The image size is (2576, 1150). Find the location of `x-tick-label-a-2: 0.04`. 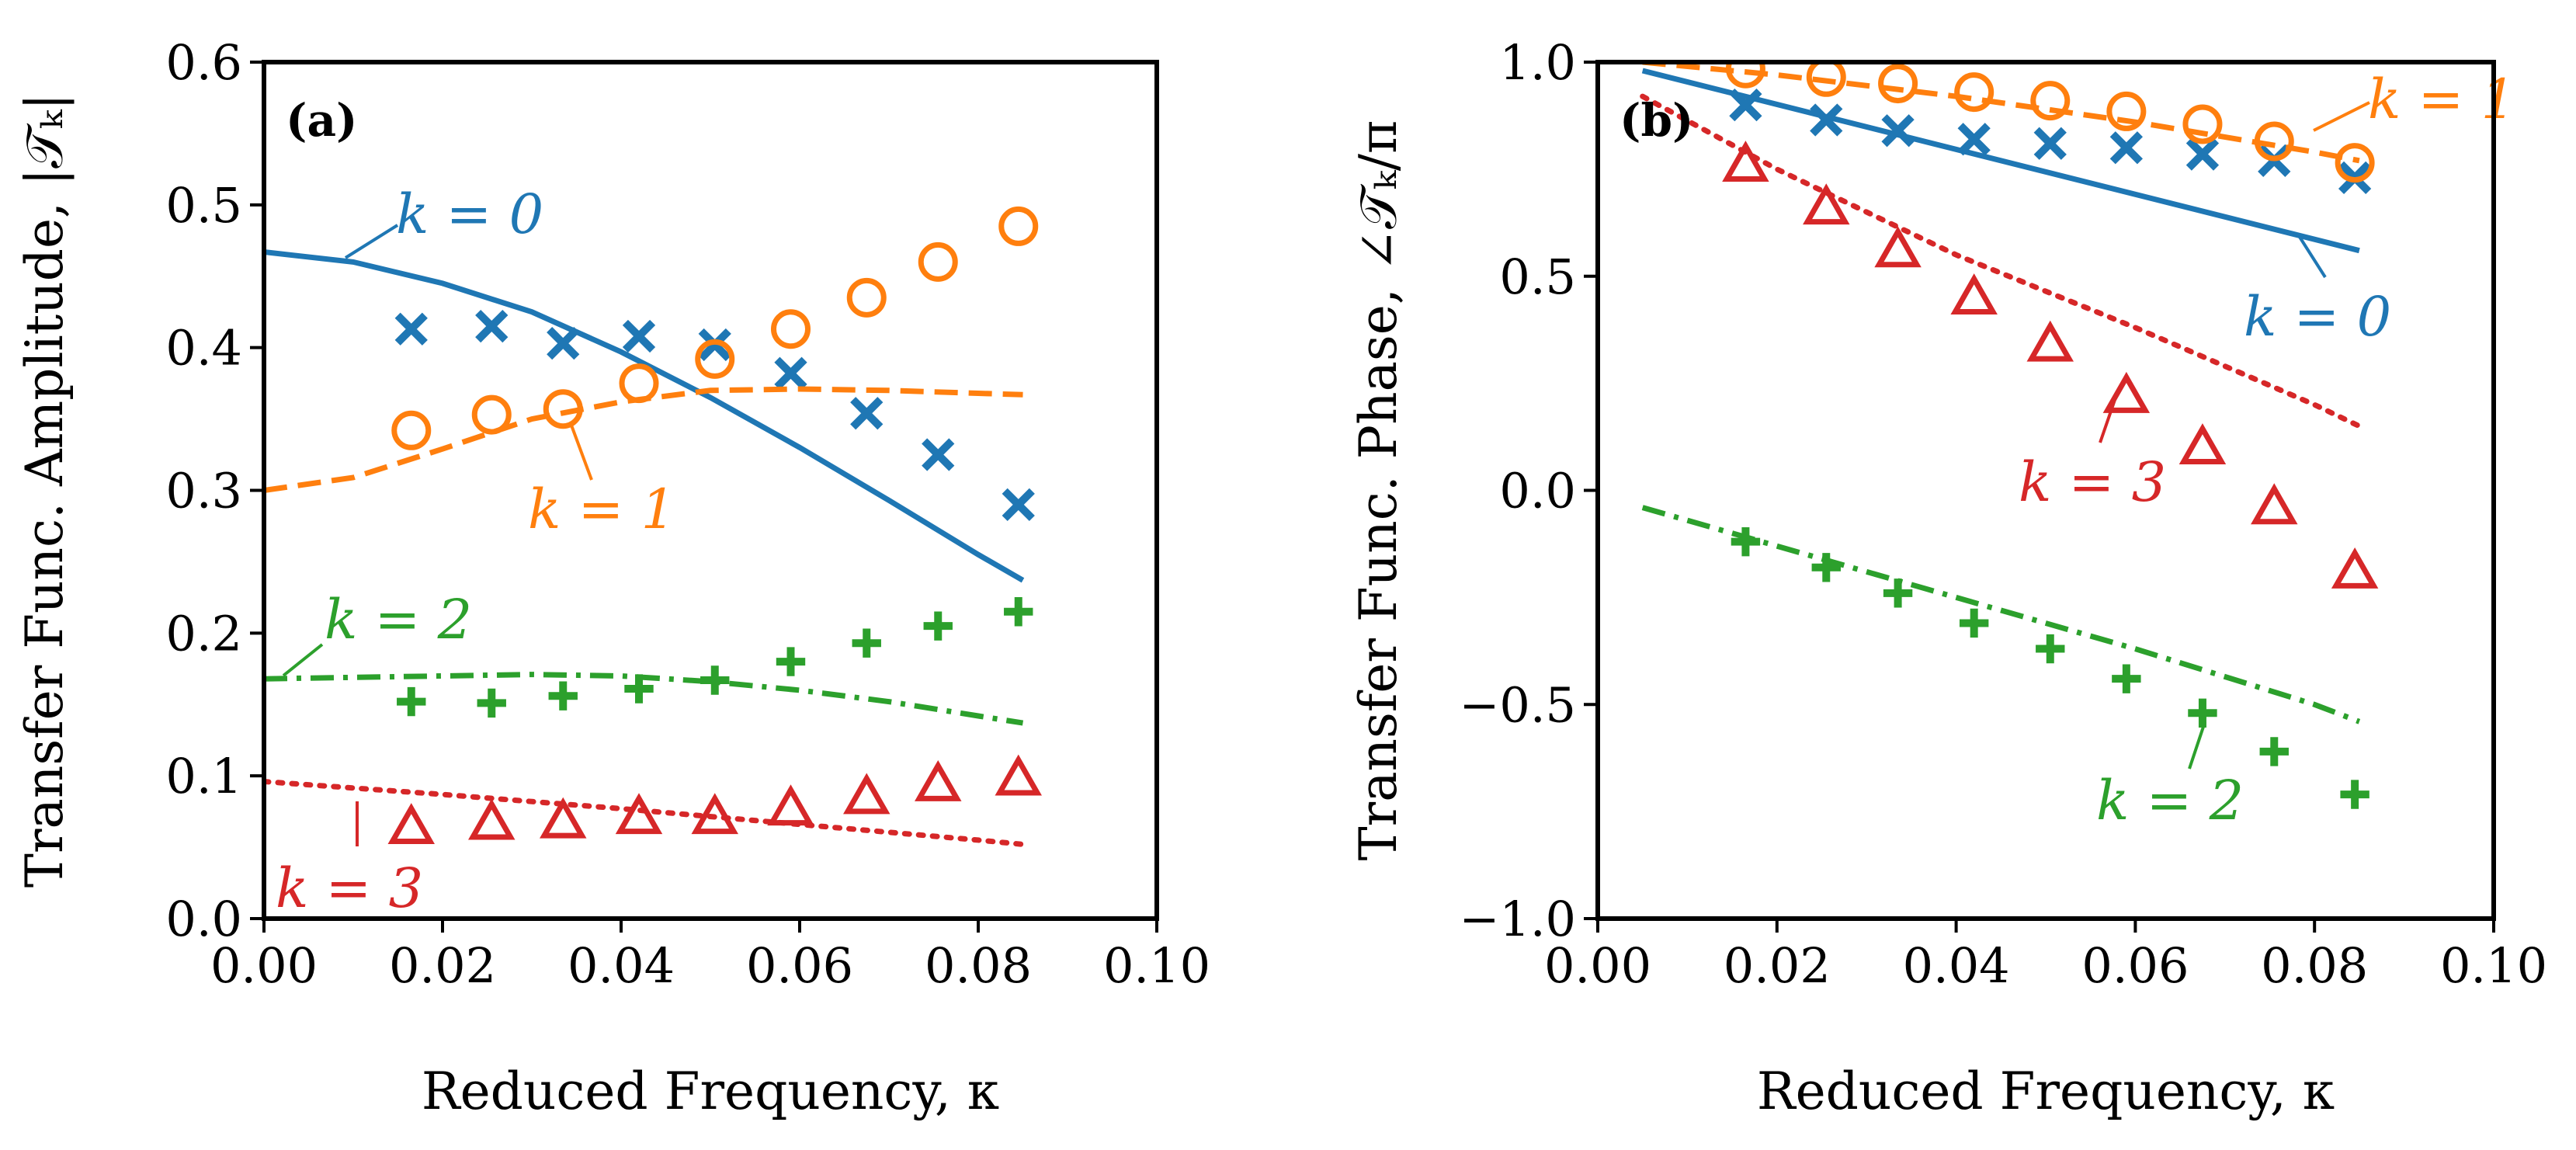

x-tick-label-a-2: 0.04 is located at coordinates (621, 965).